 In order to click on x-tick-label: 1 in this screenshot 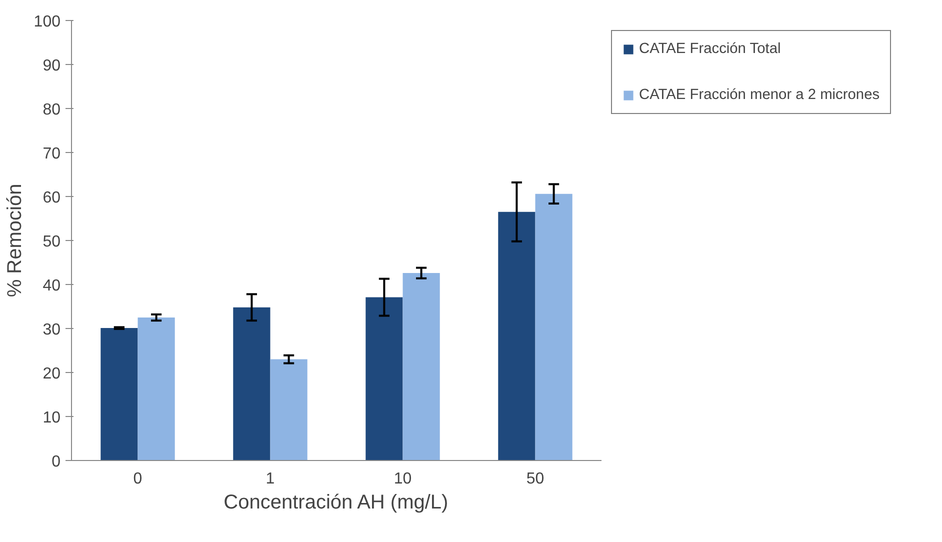, I will do `click(270, 479)`.